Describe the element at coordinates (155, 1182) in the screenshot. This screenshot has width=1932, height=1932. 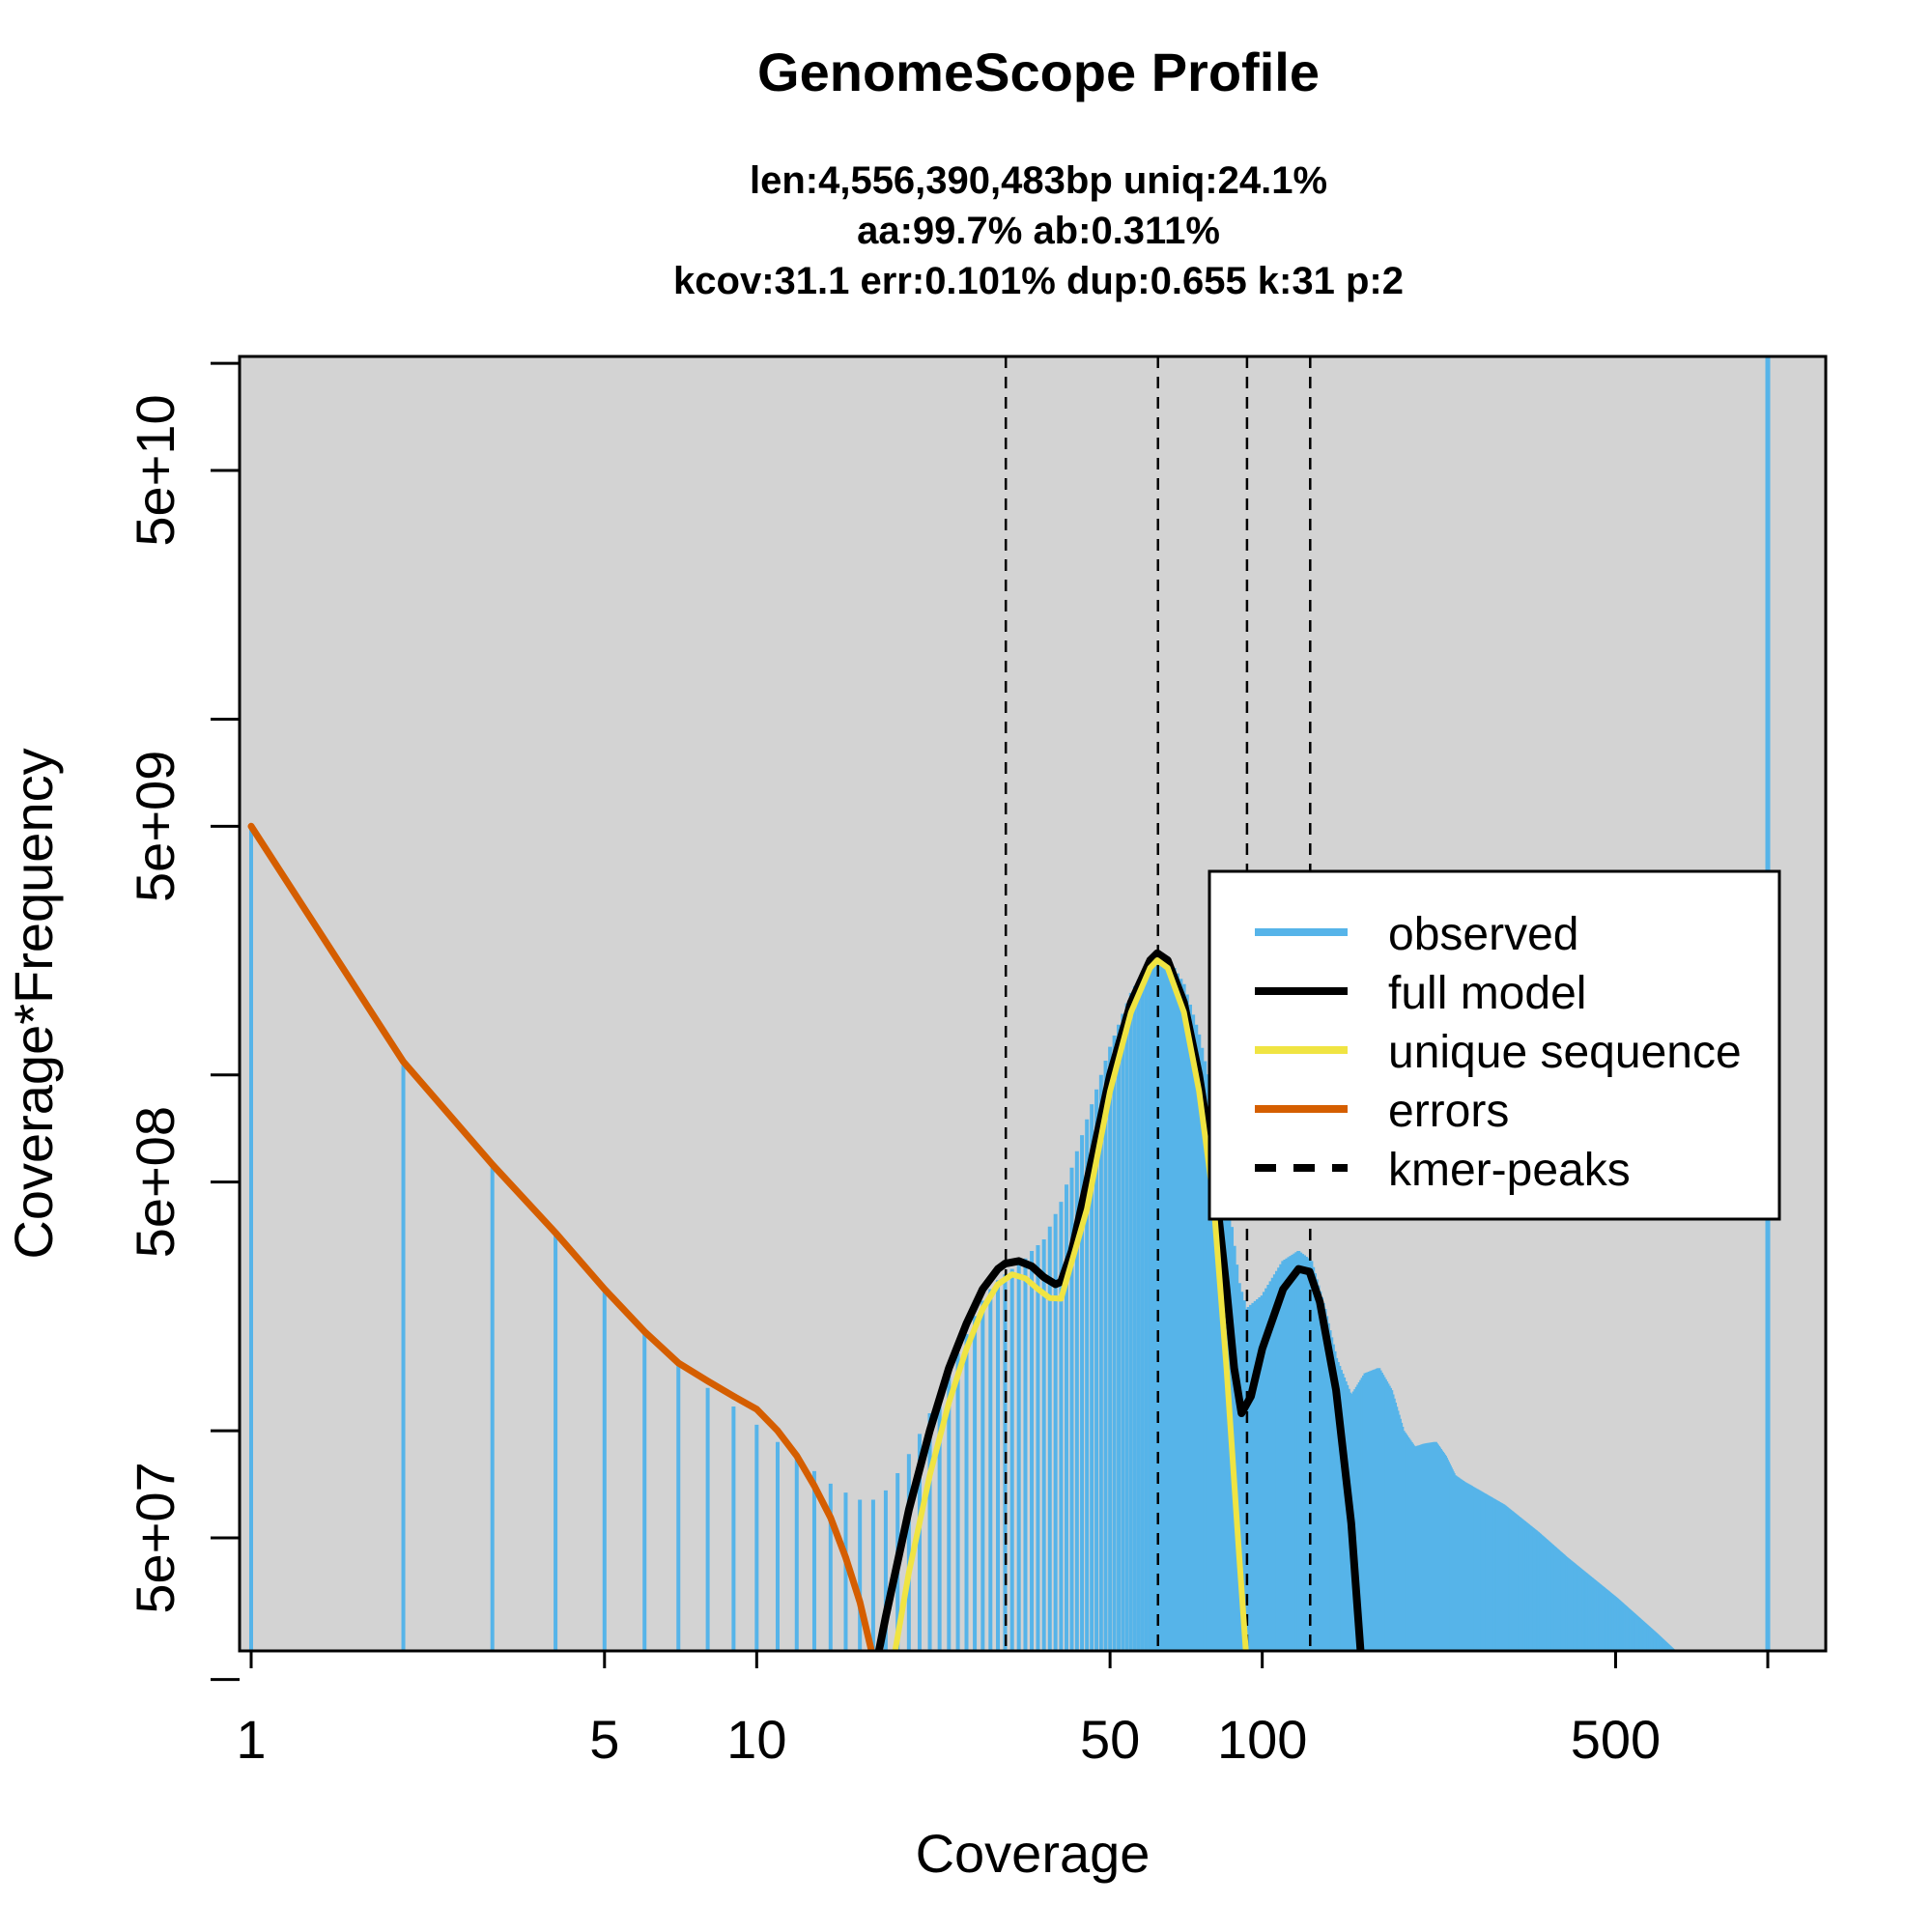
I see `y-tick-label: 5e+08` at that location.